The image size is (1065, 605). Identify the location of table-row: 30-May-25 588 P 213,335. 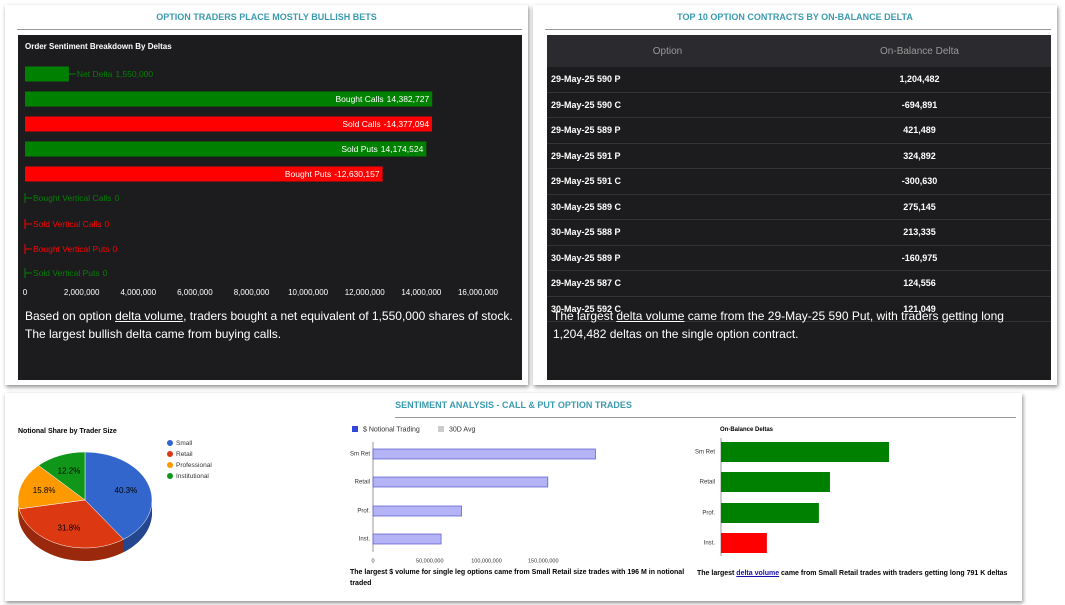
(799, 232).